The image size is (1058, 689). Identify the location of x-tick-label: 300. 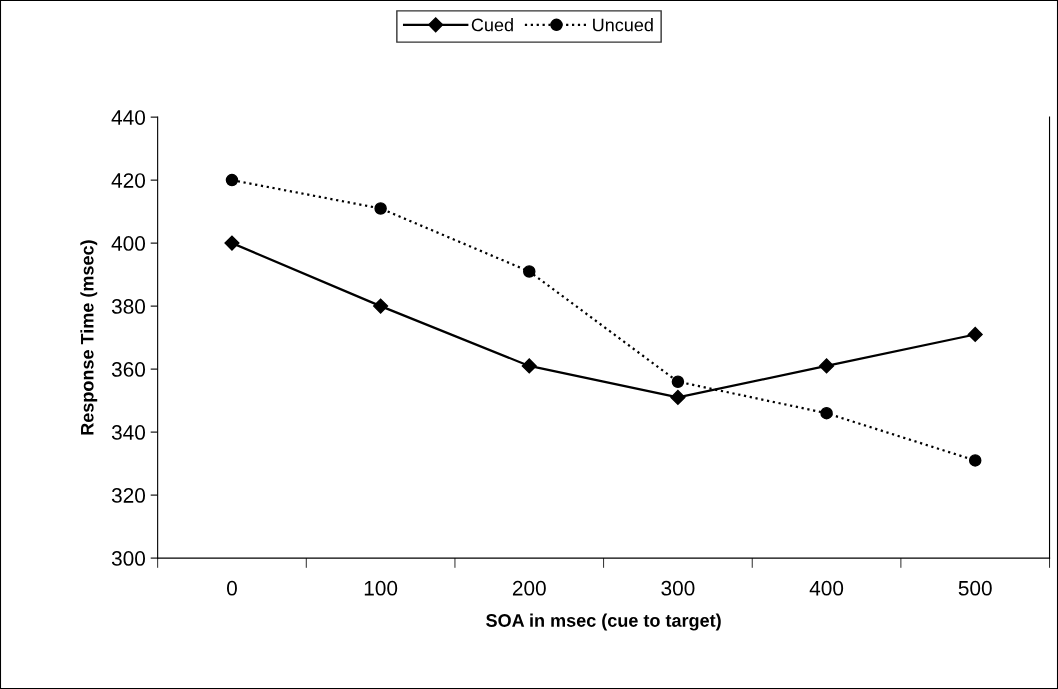
(678, 588).